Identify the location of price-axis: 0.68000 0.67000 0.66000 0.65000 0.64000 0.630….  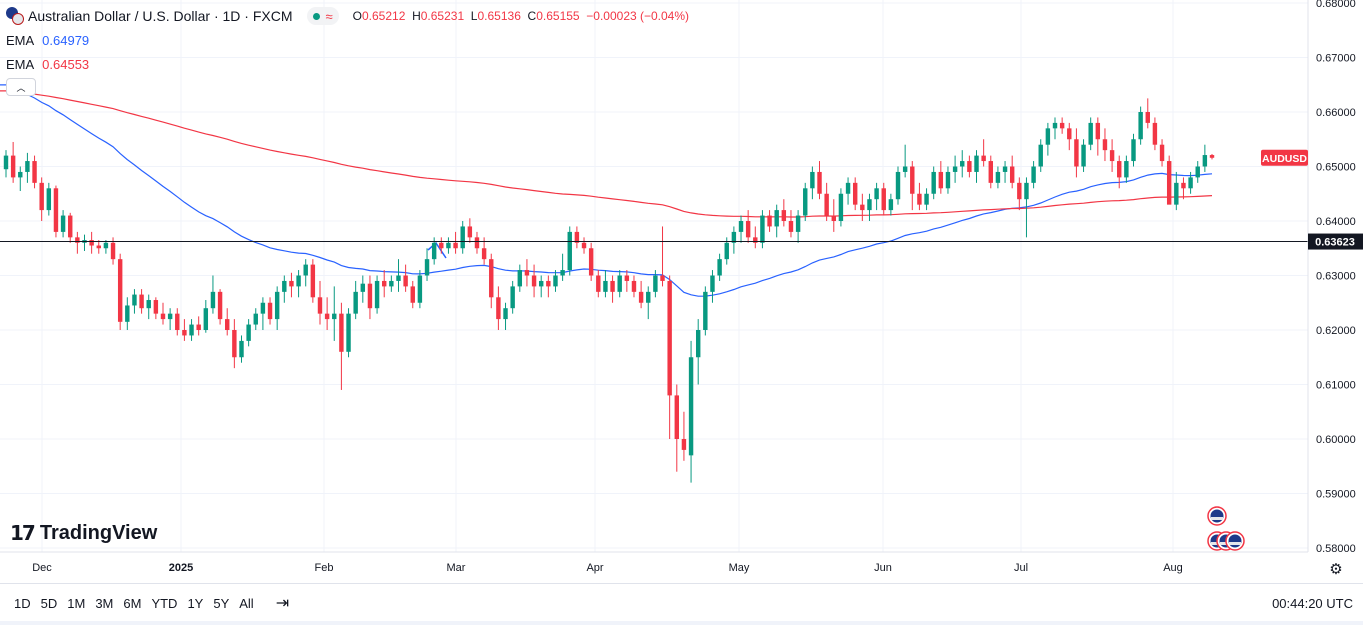
(1336, 277).